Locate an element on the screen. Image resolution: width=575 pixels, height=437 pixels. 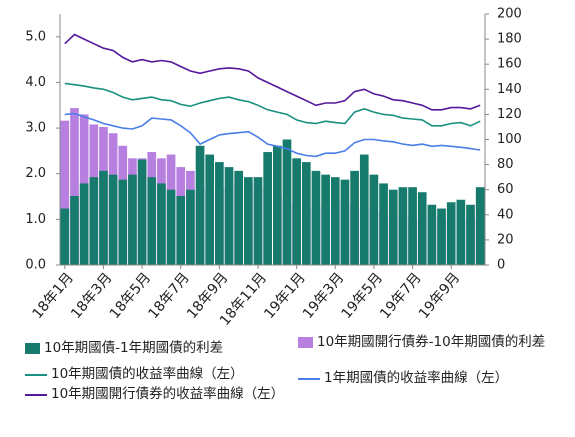
legend-label: 10年期國開行債券的收益率曲線（左） is located at coordinates (168, 394).